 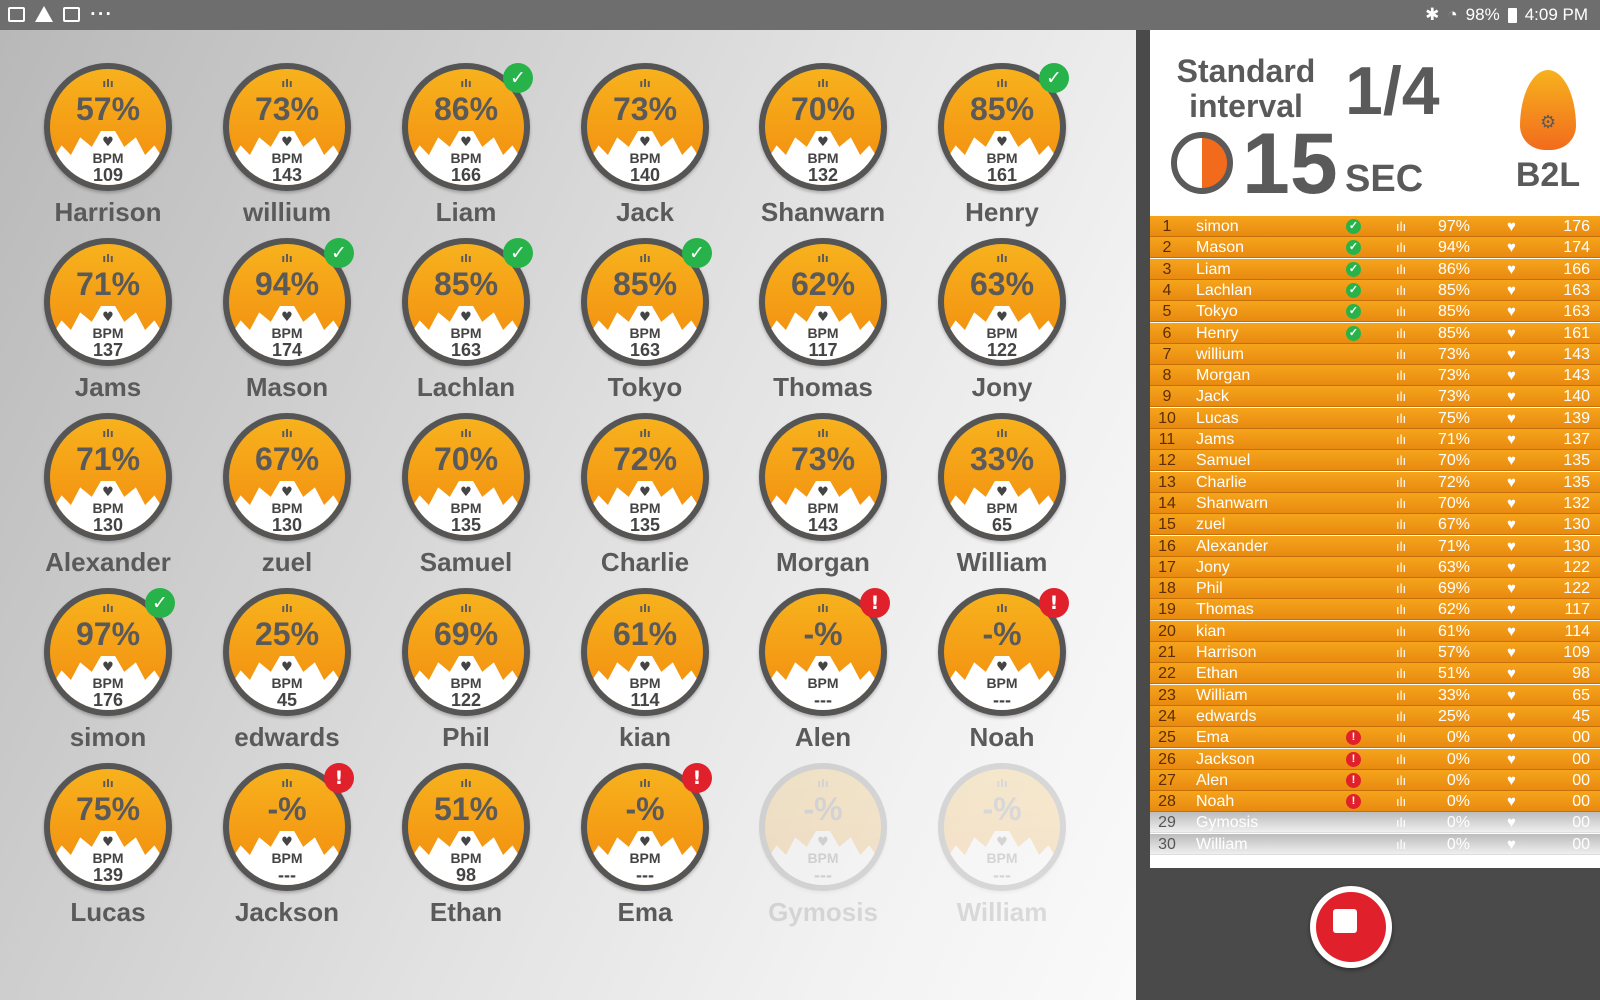 What do you see at coordinates (1246, 89) in the screenshot?
I see `interval-label: Standard interval` at bounding box center [1246, 89].